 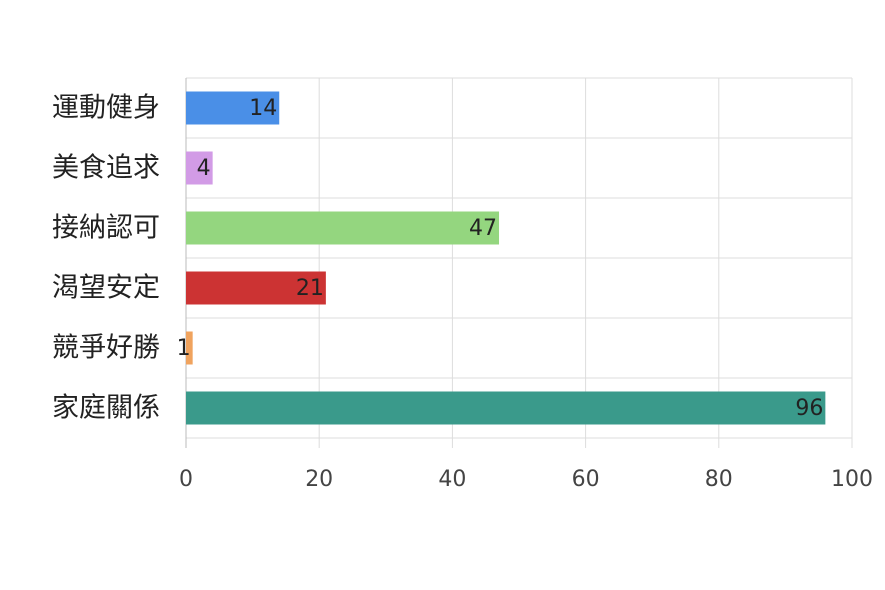 What do you see at coordinates (809, 408) in the screenshot?
I see `value-label: 96` at bounding box center [809, 408].